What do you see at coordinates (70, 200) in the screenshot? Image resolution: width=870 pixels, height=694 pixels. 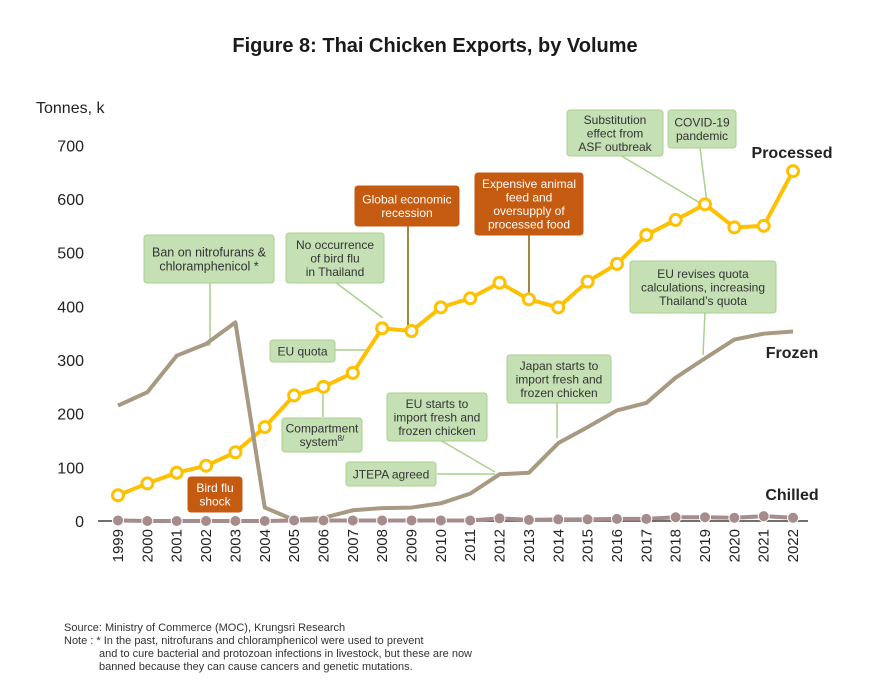 I see `y-tick-label: 600` at bounding box center [70, 200].